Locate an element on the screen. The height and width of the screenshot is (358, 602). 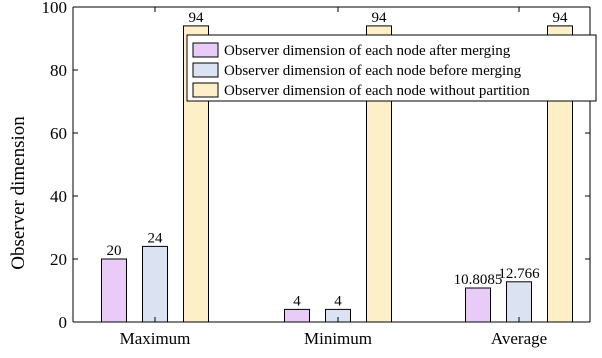
y-tick-label-20: 20 is located at coordinates (58, 259).